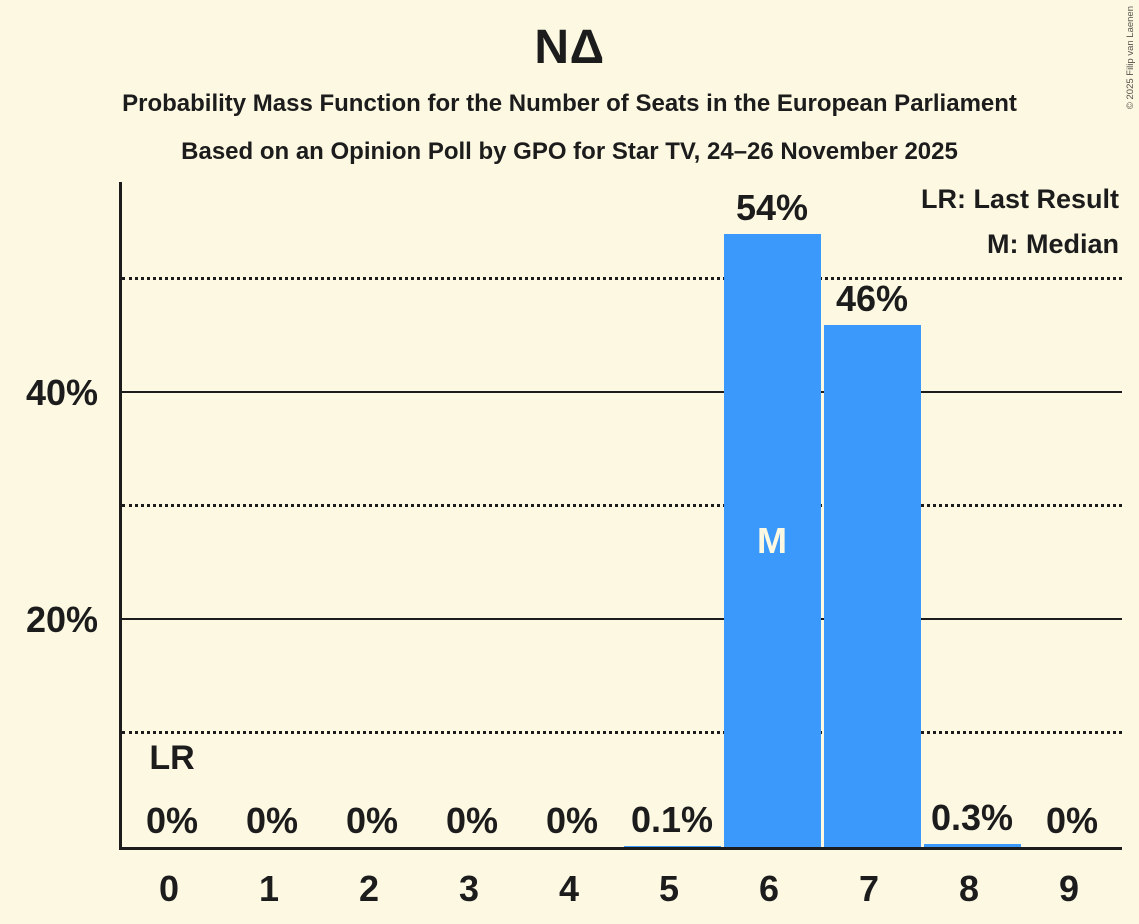 The image size is (1139, 924). What do you see at coordinates (572, 820) in the screenshot?
I see `value-label-seats-4: 0%` at bounding box center [572, 820].